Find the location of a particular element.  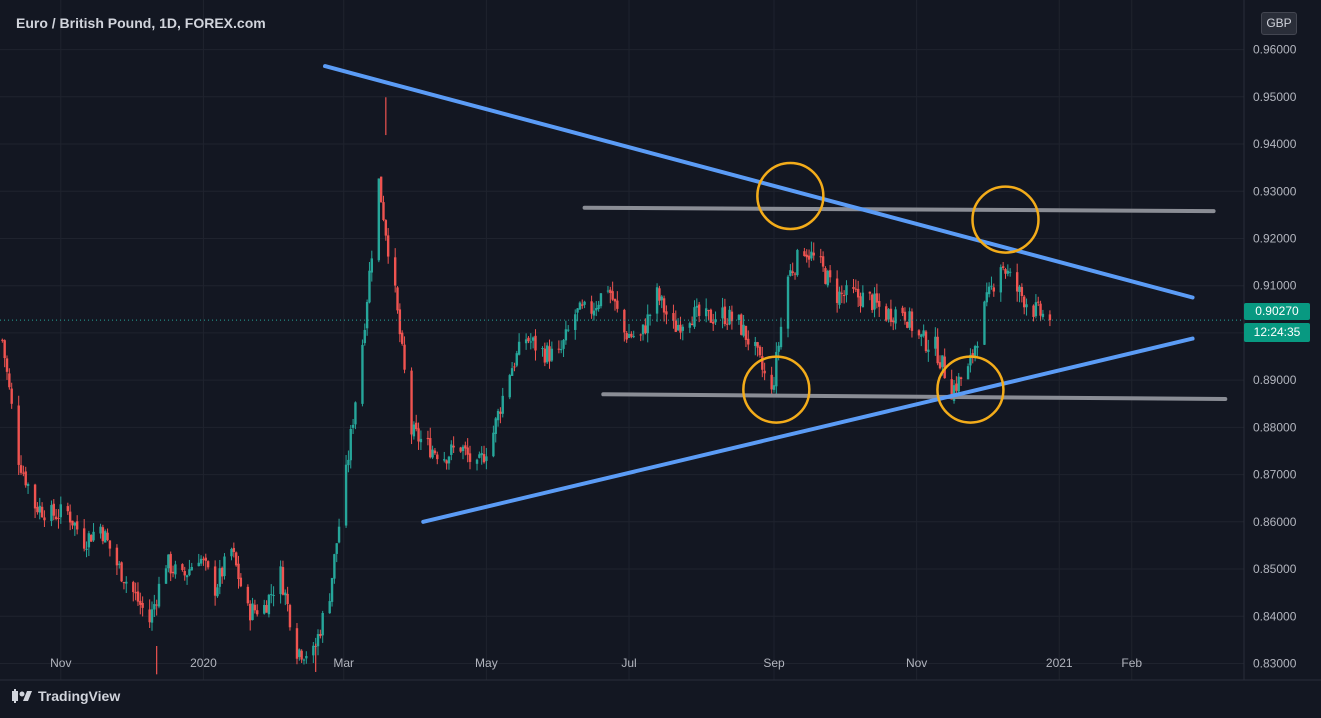

price-tick-label: 0.83000 is located at coordinates (1275, 663).